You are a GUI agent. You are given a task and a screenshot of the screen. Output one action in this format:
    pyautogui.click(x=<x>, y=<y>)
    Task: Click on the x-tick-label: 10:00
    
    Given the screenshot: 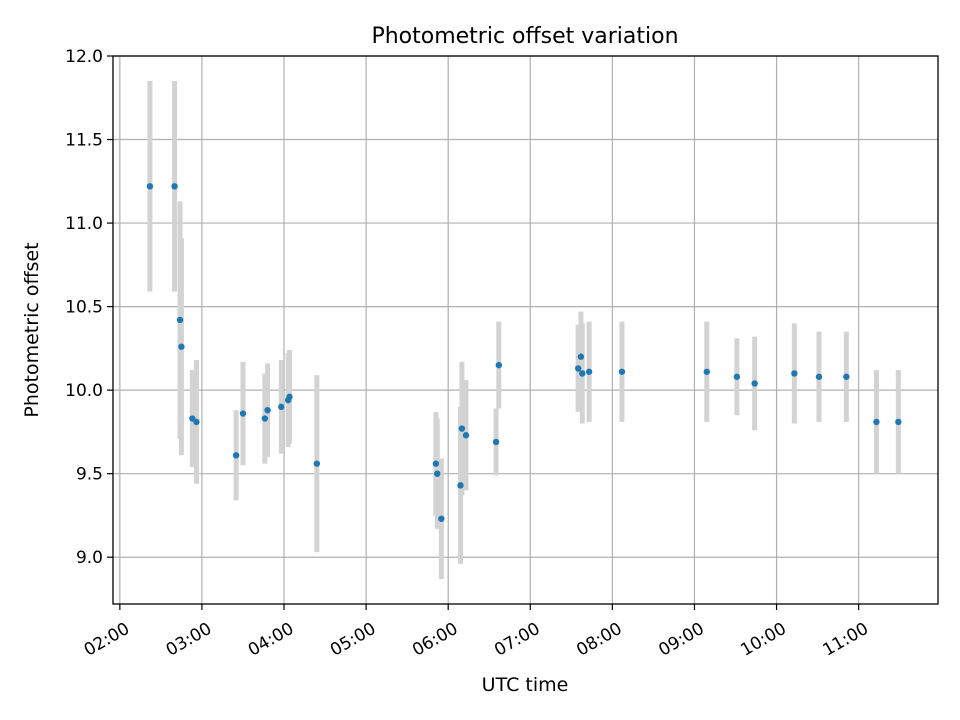 What is the action you would take?
    pyautogui.click(x=763, y=640)
    